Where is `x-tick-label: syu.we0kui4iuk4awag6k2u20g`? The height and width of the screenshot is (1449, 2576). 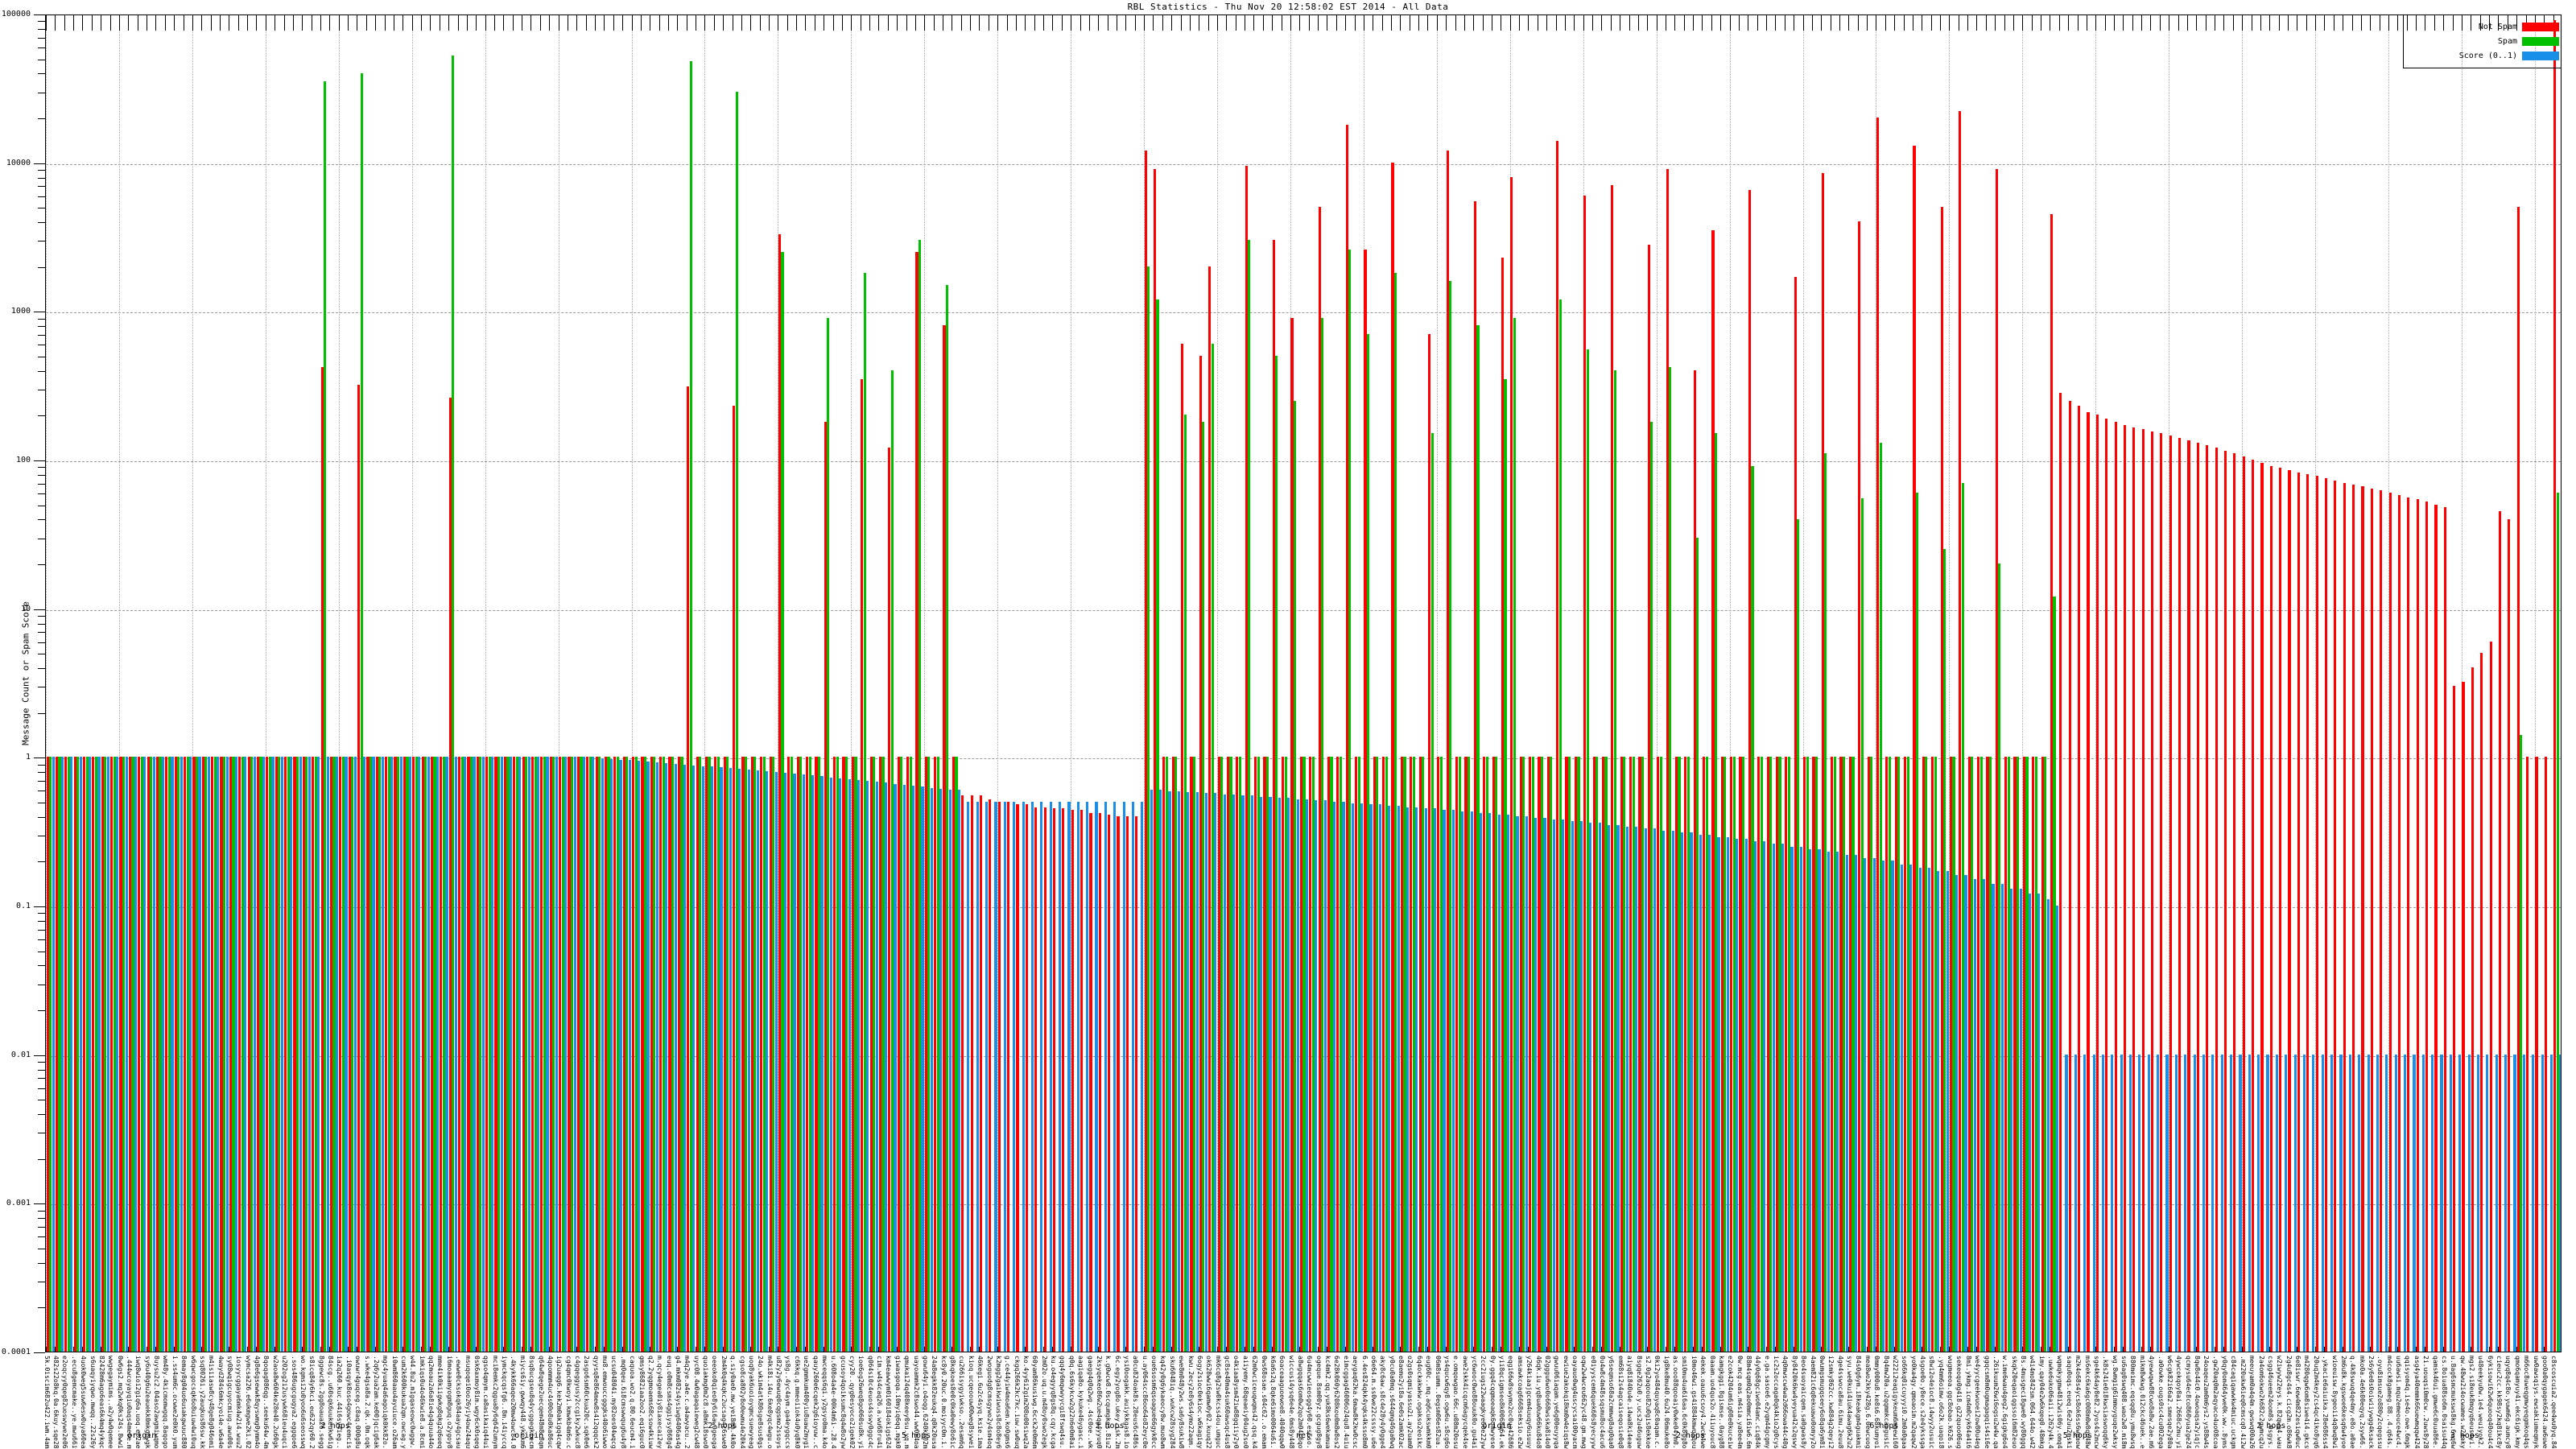 x-tick-label: syu.we0kui4iuk4awag6k2u20g is located at coordinates (1850, 1402).